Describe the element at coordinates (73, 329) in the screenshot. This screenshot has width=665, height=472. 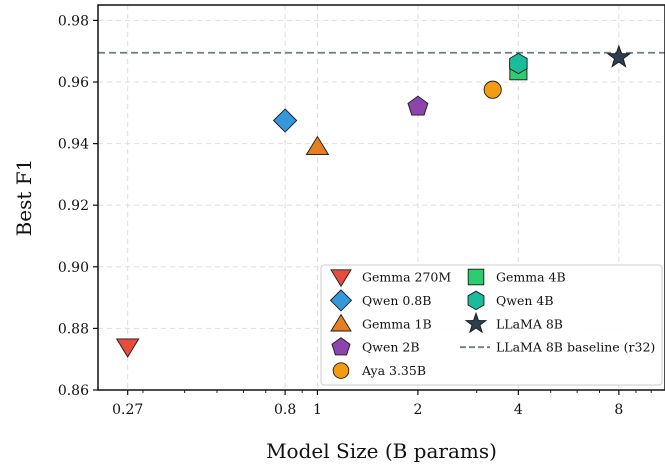
I see `y-tick-label: 0.88` at that location.